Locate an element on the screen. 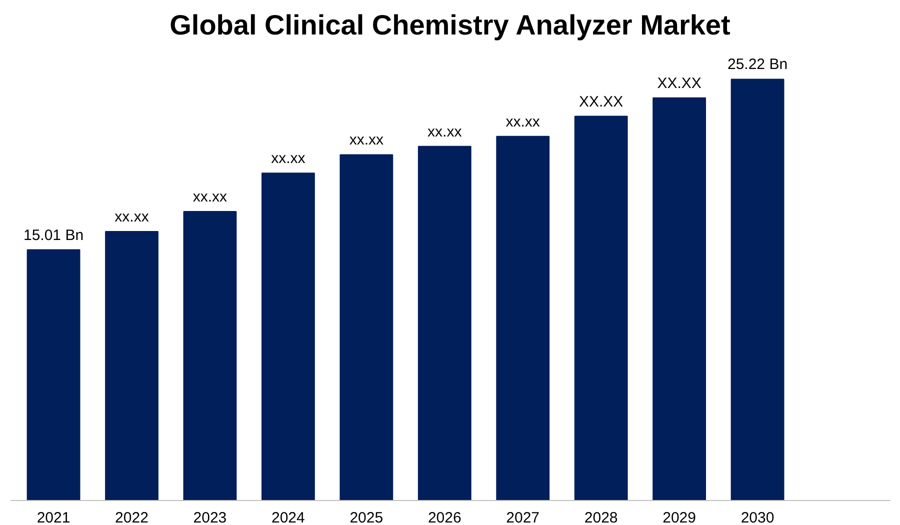 Image resolution: width=900 pixels, height=525 pixels. x-tick-label: 2025 is located at coordinates (367, 517).